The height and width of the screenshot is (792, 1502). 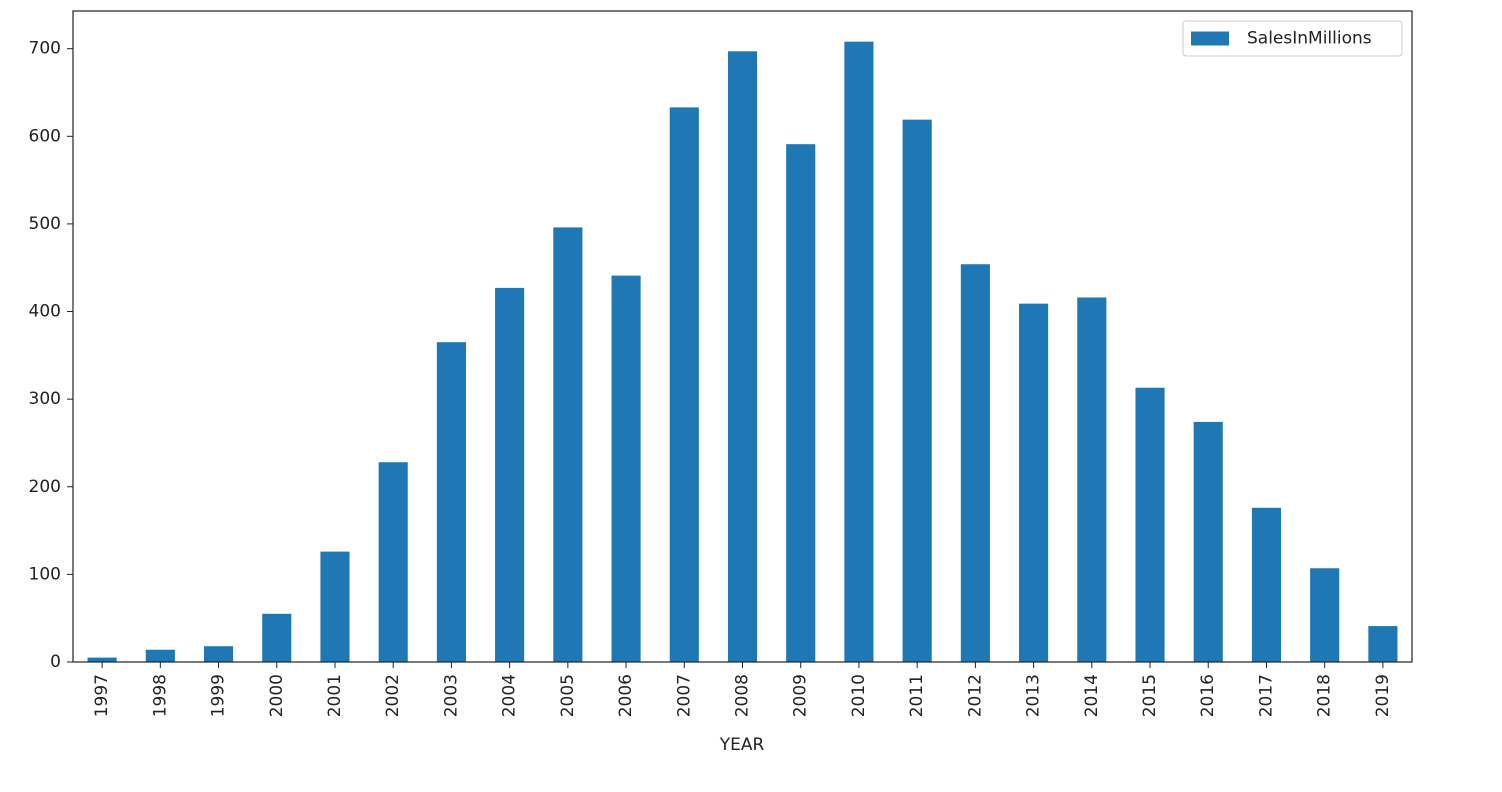 What do you see at coordinates (45, 49) in the screenshot?
I see `y-tick-label: 700` at bounding box center [45, 49].